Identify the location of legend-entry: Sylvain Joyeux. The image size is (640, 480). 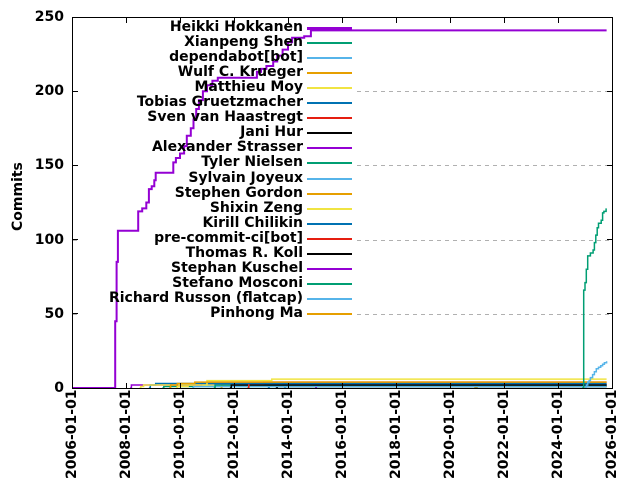
(176, 177).